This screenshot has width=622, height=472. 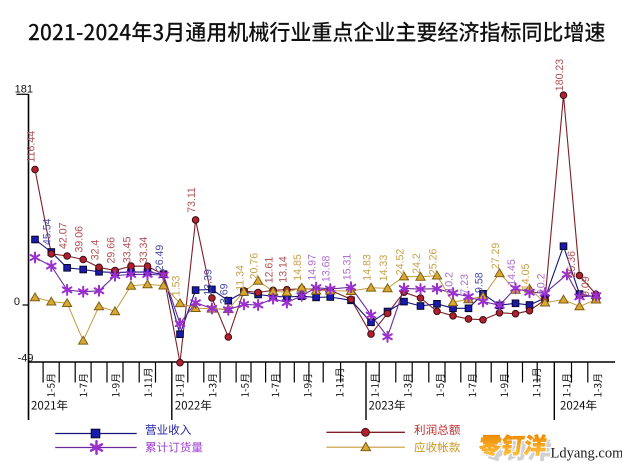 I want to click on svg-text: 24.52, so click(x=400, y=262).